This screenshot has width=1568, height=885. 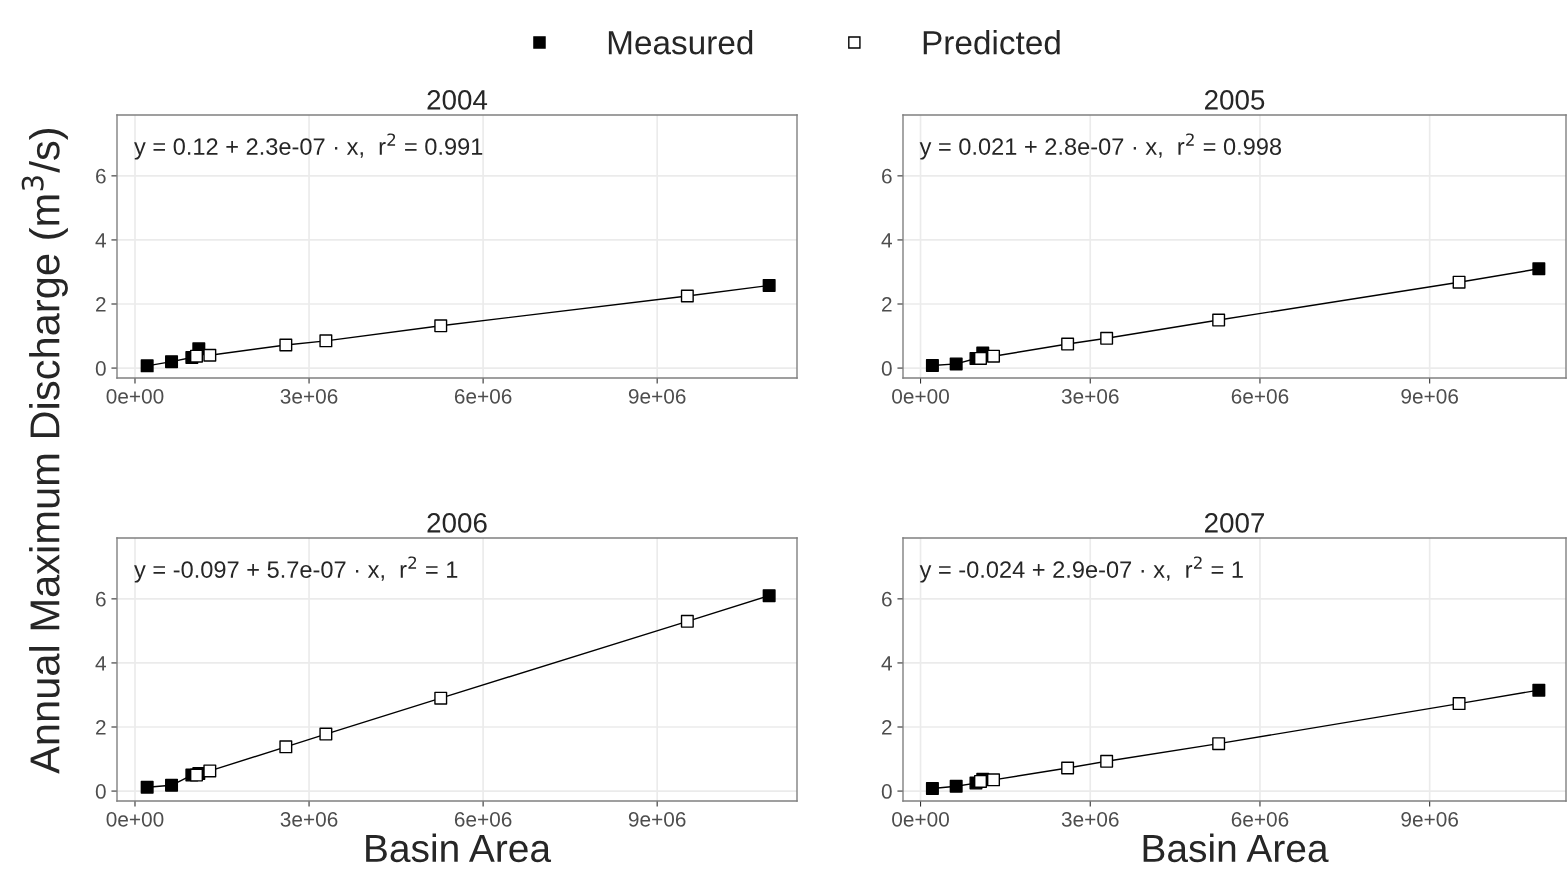 What do you see at coordinates (44, 451) in the screenshot?
I see `y-axis-title: Annual Maximum Discharge (m$^{3}$/s)` at bounding box center [44, 451].